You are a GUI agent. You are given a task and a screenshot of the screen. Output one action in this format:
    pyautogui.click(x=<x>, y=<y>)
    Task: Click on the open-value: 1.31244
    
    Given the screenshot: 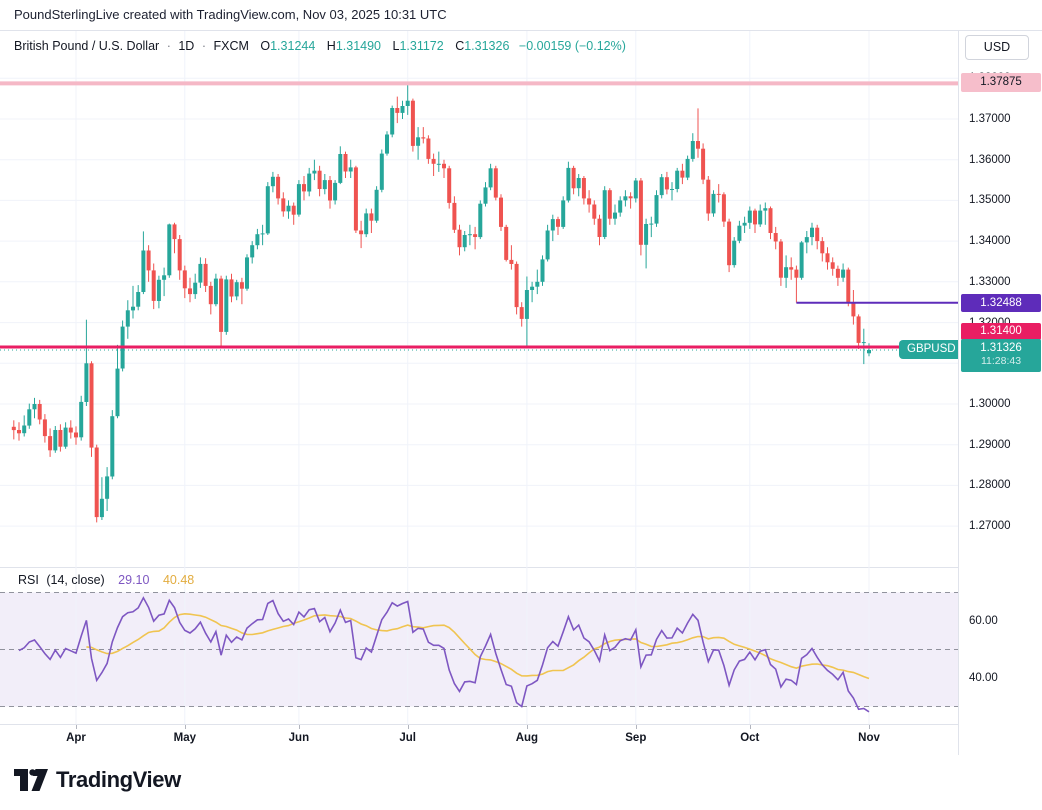 What is the action you would take?
    pyautogui.click(x=293, y=46)
    